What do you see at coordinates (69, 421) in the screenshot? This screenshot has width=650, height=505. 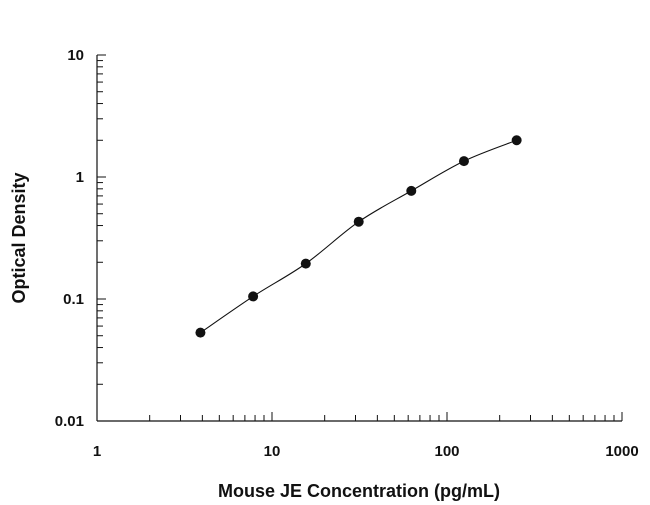 I see `y-tick-label: 0.01` at bounding box center [69, 421].